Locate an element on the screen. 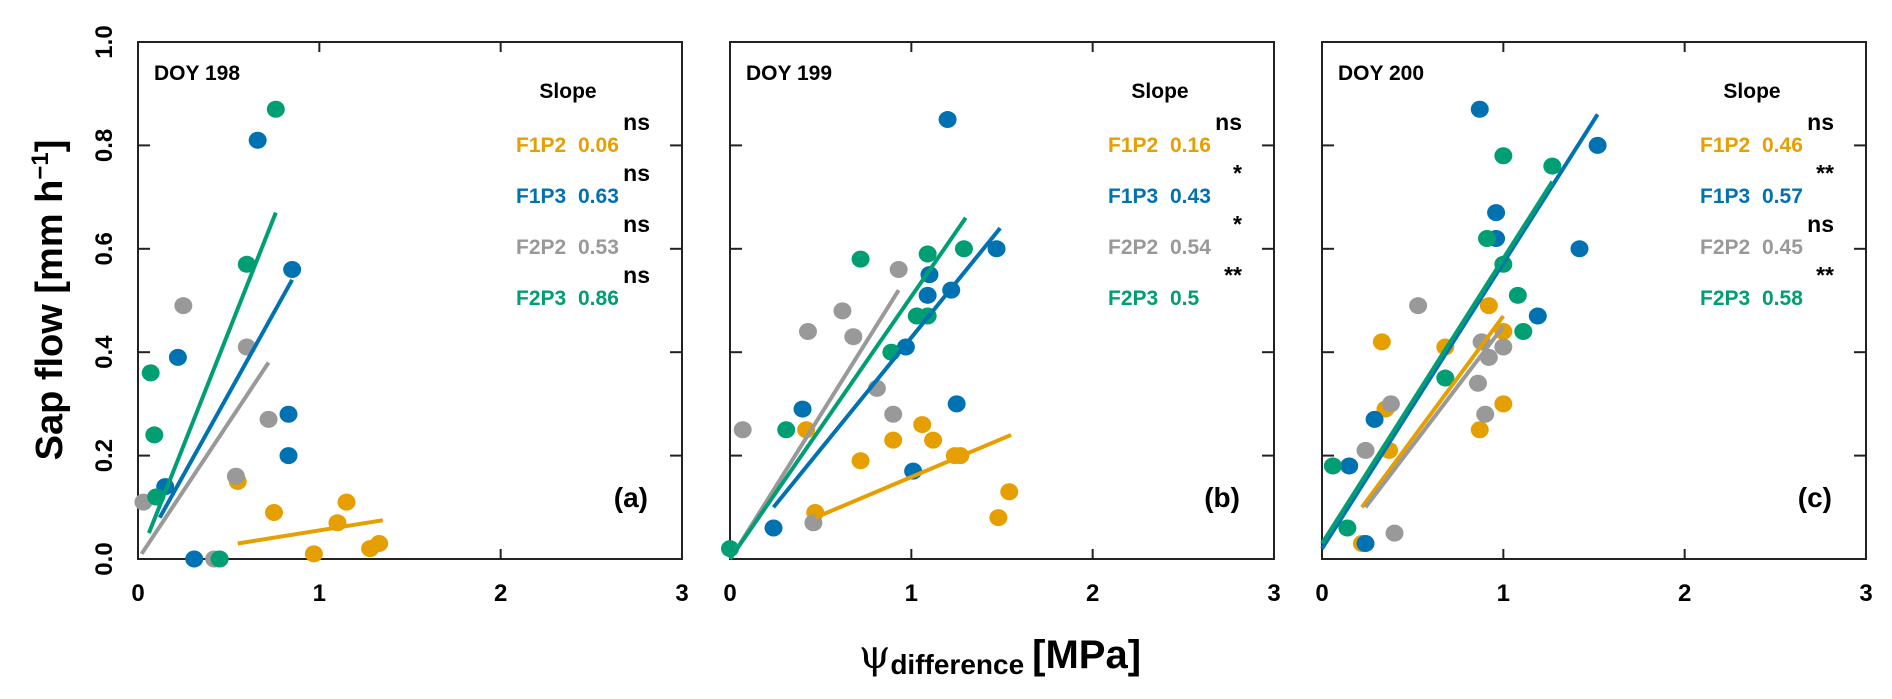  x-axis-title: ψdifference [MPa] is located at coordinates (1000, 656).